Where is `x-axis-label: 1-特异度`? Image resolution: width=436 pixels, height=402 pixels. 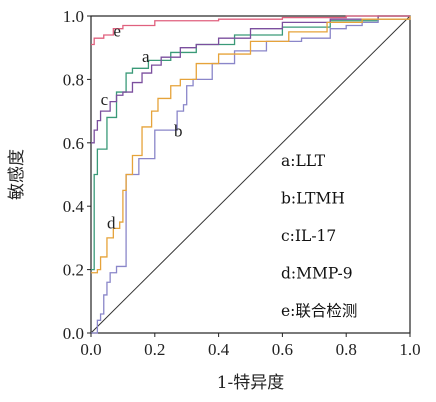
x-axis-label: 1-特异度 is located at coordinates (251, 383).